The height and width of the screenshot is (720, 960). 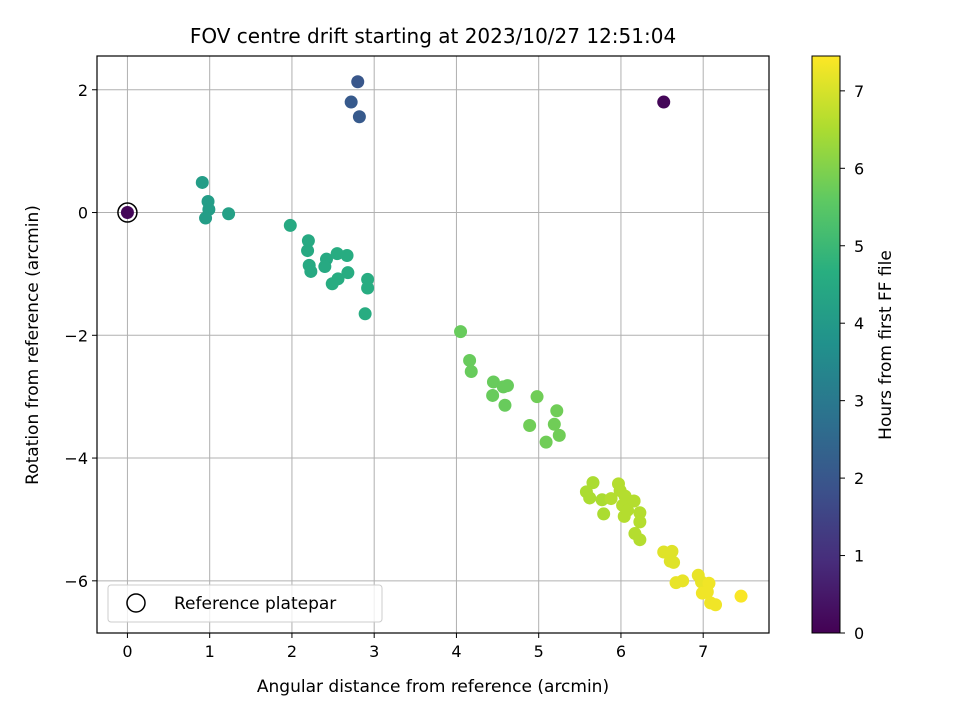 I want to click on y-axis-ticks: 2 0 −2 −4 −6, so click(x=80, y=336).